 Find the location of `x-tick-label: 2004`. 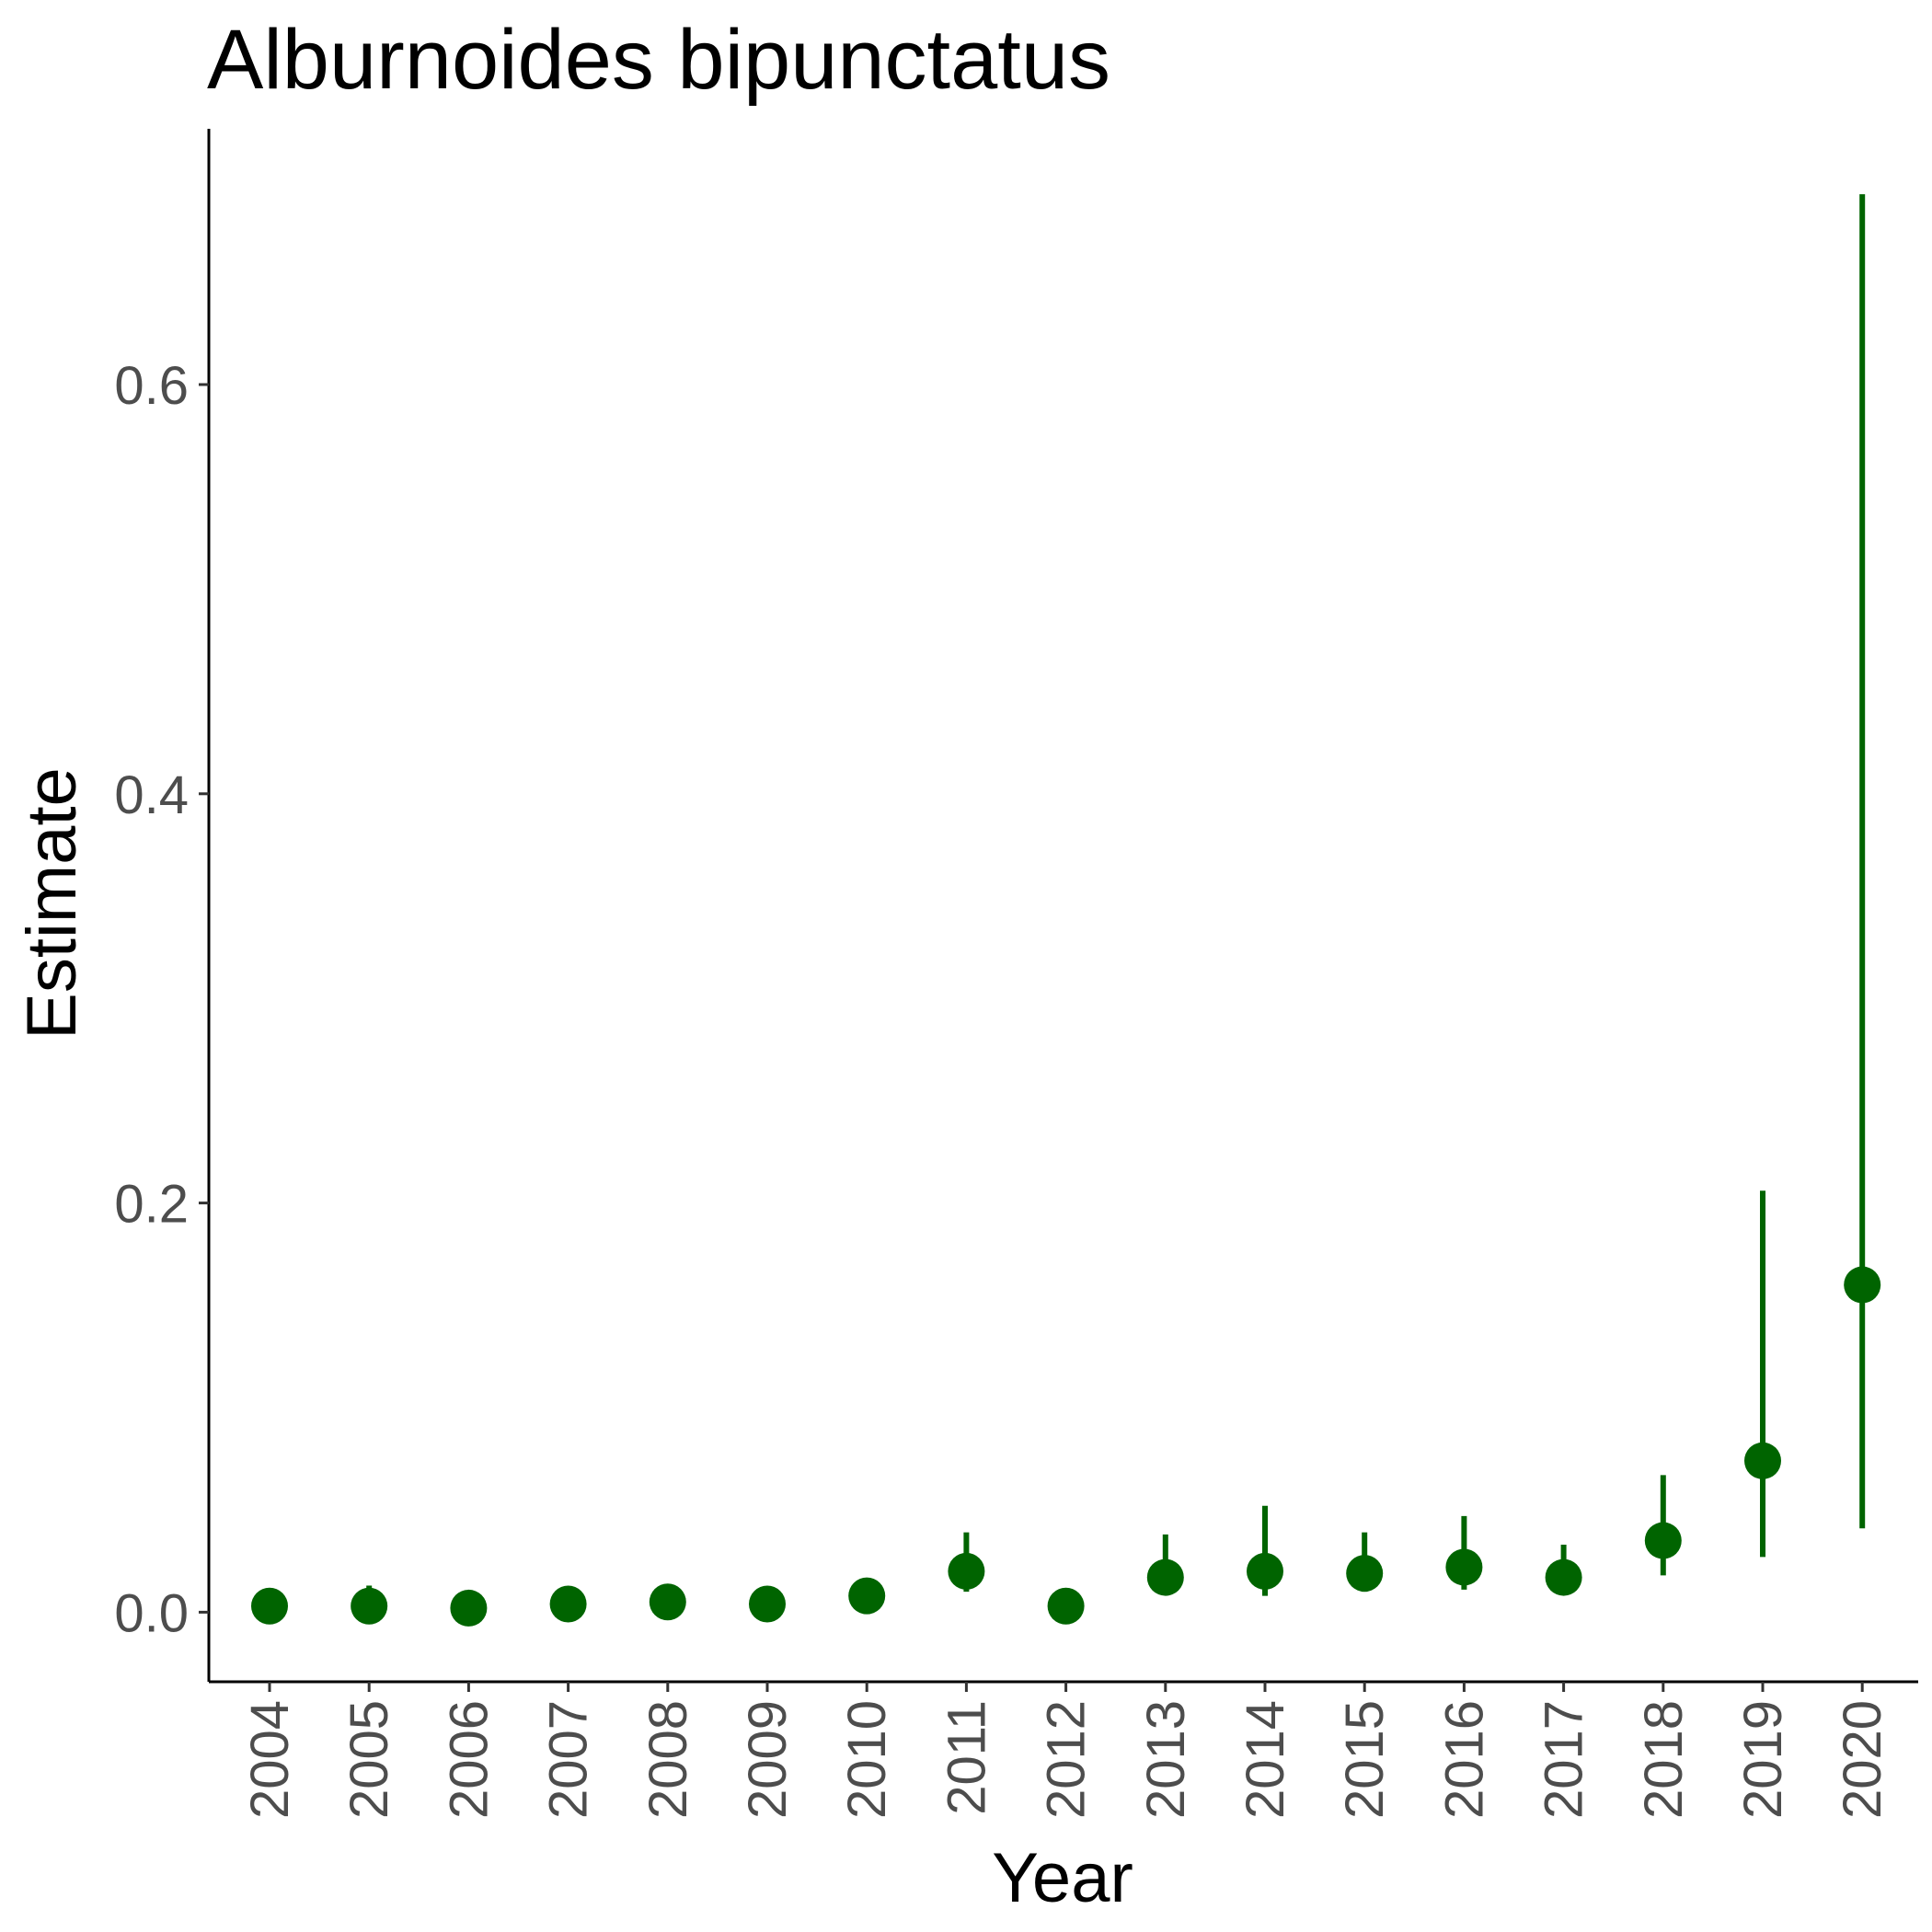

x-tick-label: 2004 is located at coordinates (270, 1759).